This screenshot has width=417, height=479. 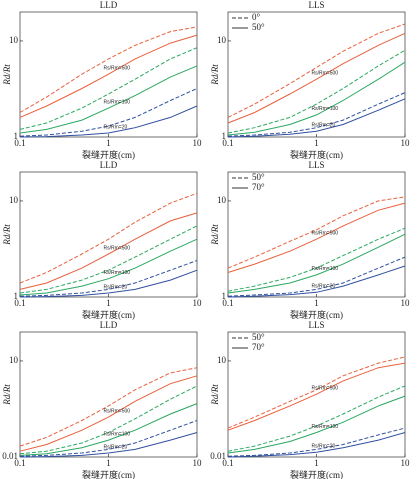 I want to click on legend-label: 0°, so click(x=256, y=17).